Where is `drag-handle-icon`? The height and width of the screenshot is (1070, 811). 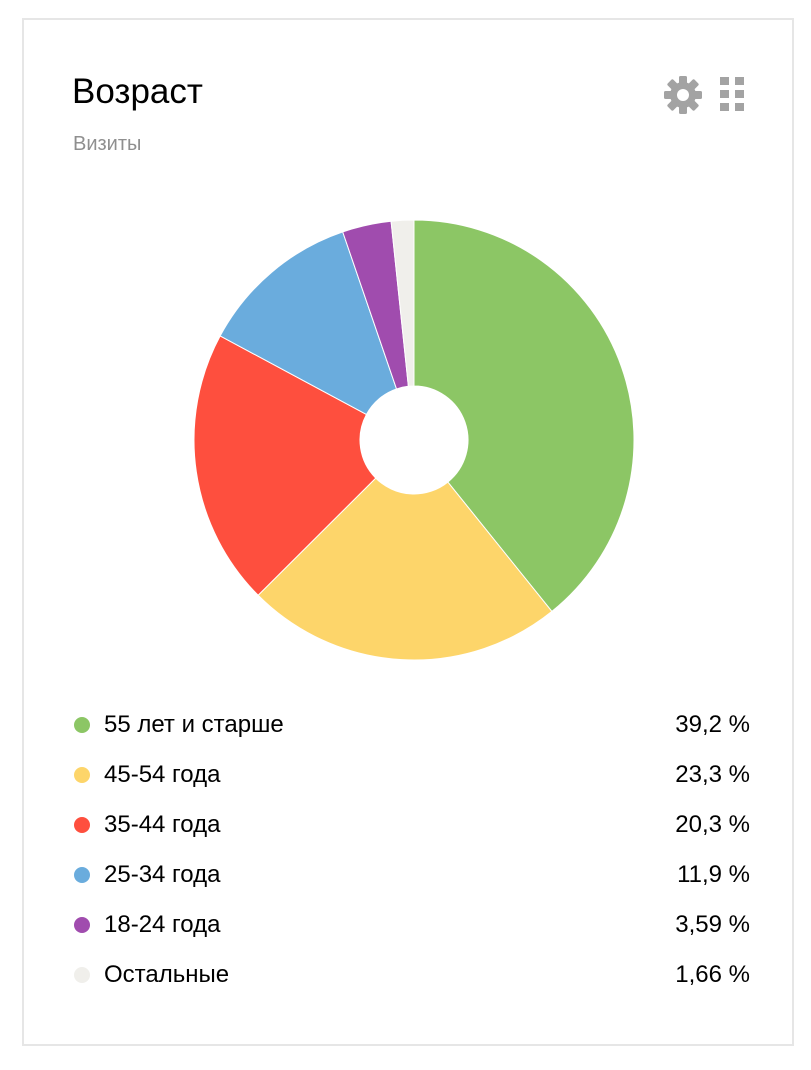 drag-handle-icon is located at coordinates (733, 95).